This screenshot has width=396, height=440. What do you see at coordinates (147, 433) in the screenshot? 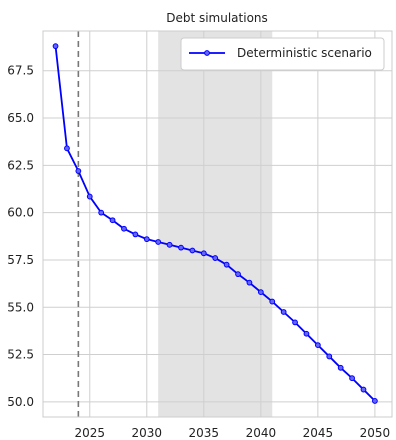
I see `x-tick-label: 2030` at bounding box center [147, 433].